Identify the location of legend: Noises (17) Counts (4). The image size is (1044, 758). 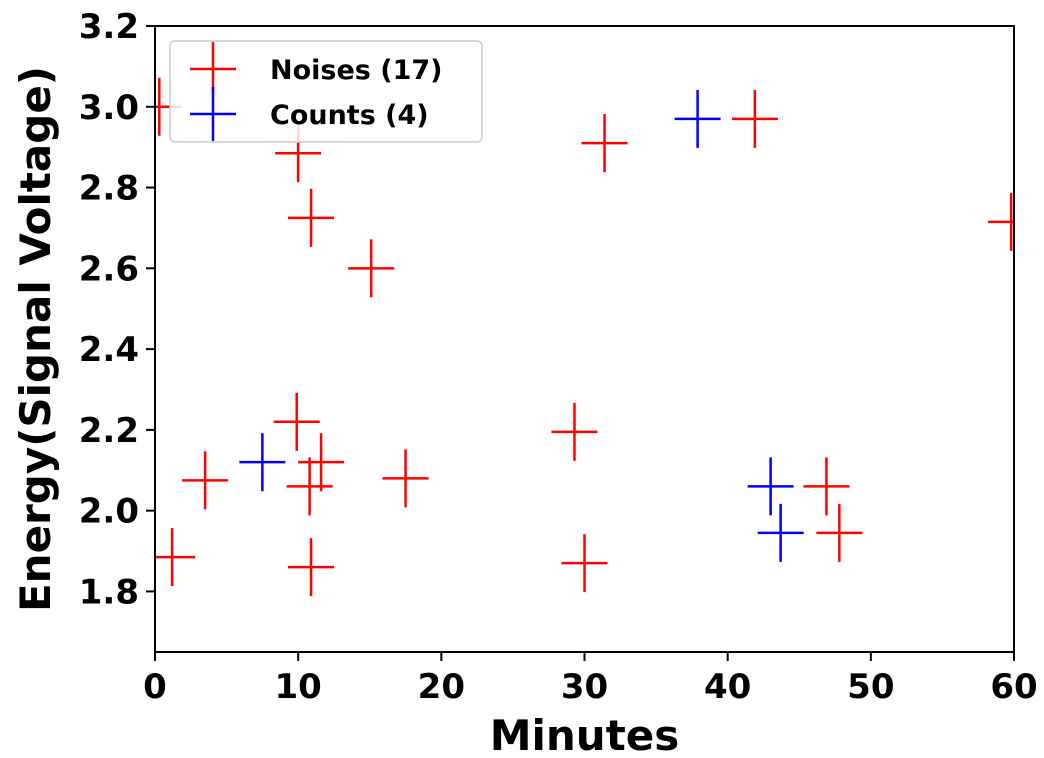
(326, 91).